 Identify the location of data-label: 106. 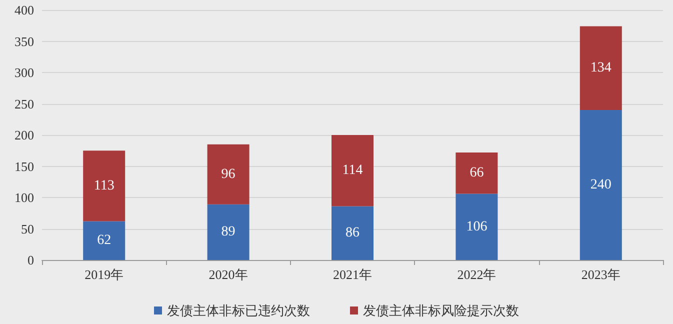
(477, 226).